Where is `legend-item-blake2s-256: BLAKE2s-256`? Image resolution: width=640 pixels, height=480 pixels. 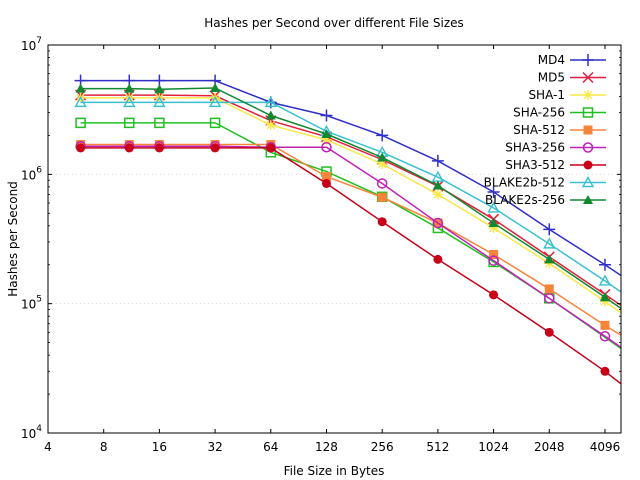 legend-item-blake2s-256: BLAKE2s-256 is located at coordinates (545, 200).